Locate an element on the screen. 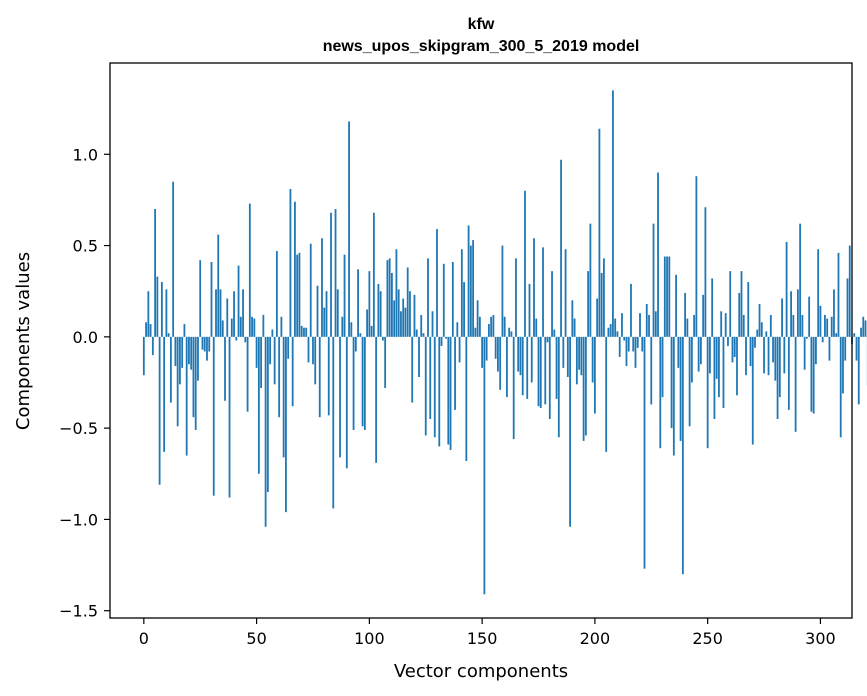 The width and height of the screenshot is (867, 696). chart-title-line-2: news_upos_skipgram_300_5_2019 model is located at coordinates (481, 46).